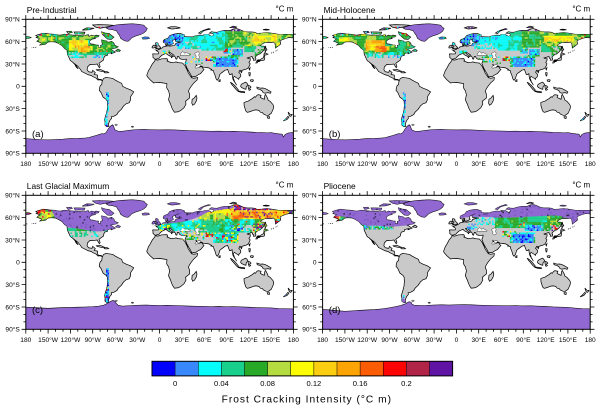  Describe the element at coordinates (267, 383) in the screenshot. I see `svg-text: 0.08` at that location.